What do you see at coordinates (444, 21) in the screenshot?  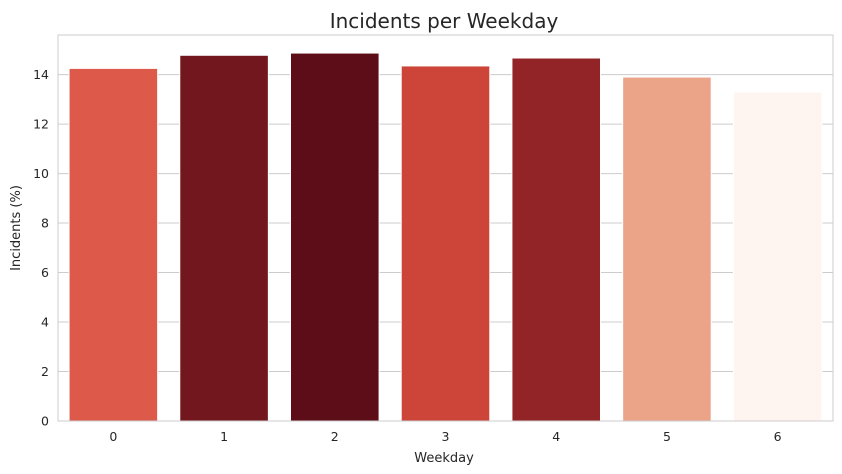 I see `chart-title: Incidents per Weekday` at bounding box center [444, 21].